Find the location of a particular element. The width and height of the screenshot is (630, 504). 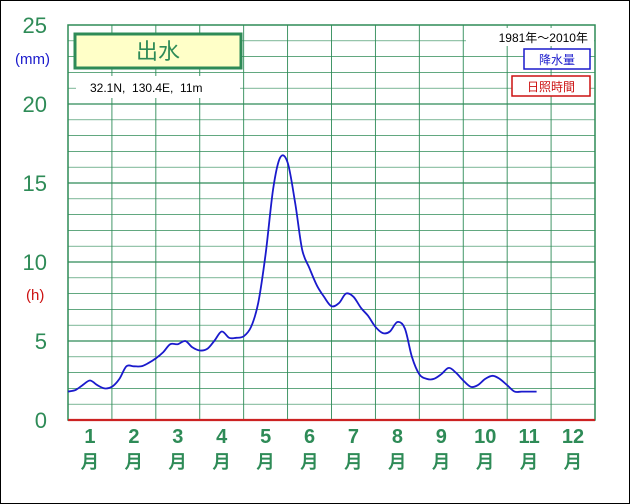

coords-box: 32.1N, 130.4E, 11m is located at coordinates (158, 87).